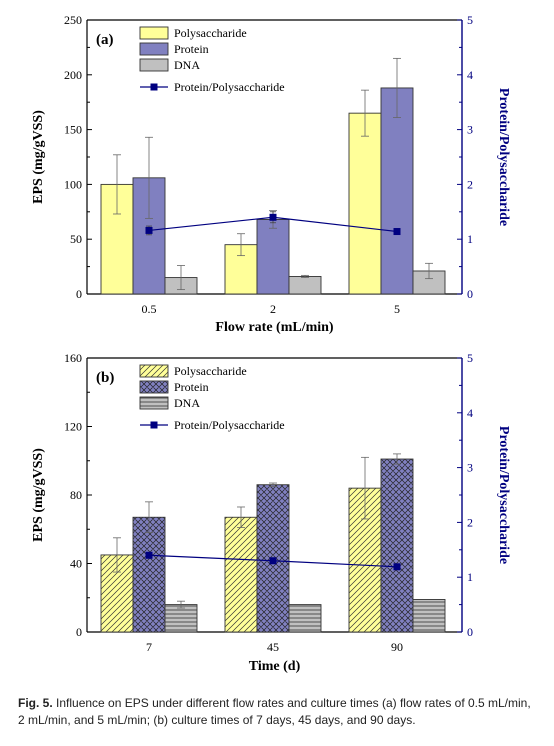 The height and width of the screenshot is (746, 554). Describe the element at coordinates (275, 666) in the screenshot. I see `x-axis-title: Time (d)` at that location.